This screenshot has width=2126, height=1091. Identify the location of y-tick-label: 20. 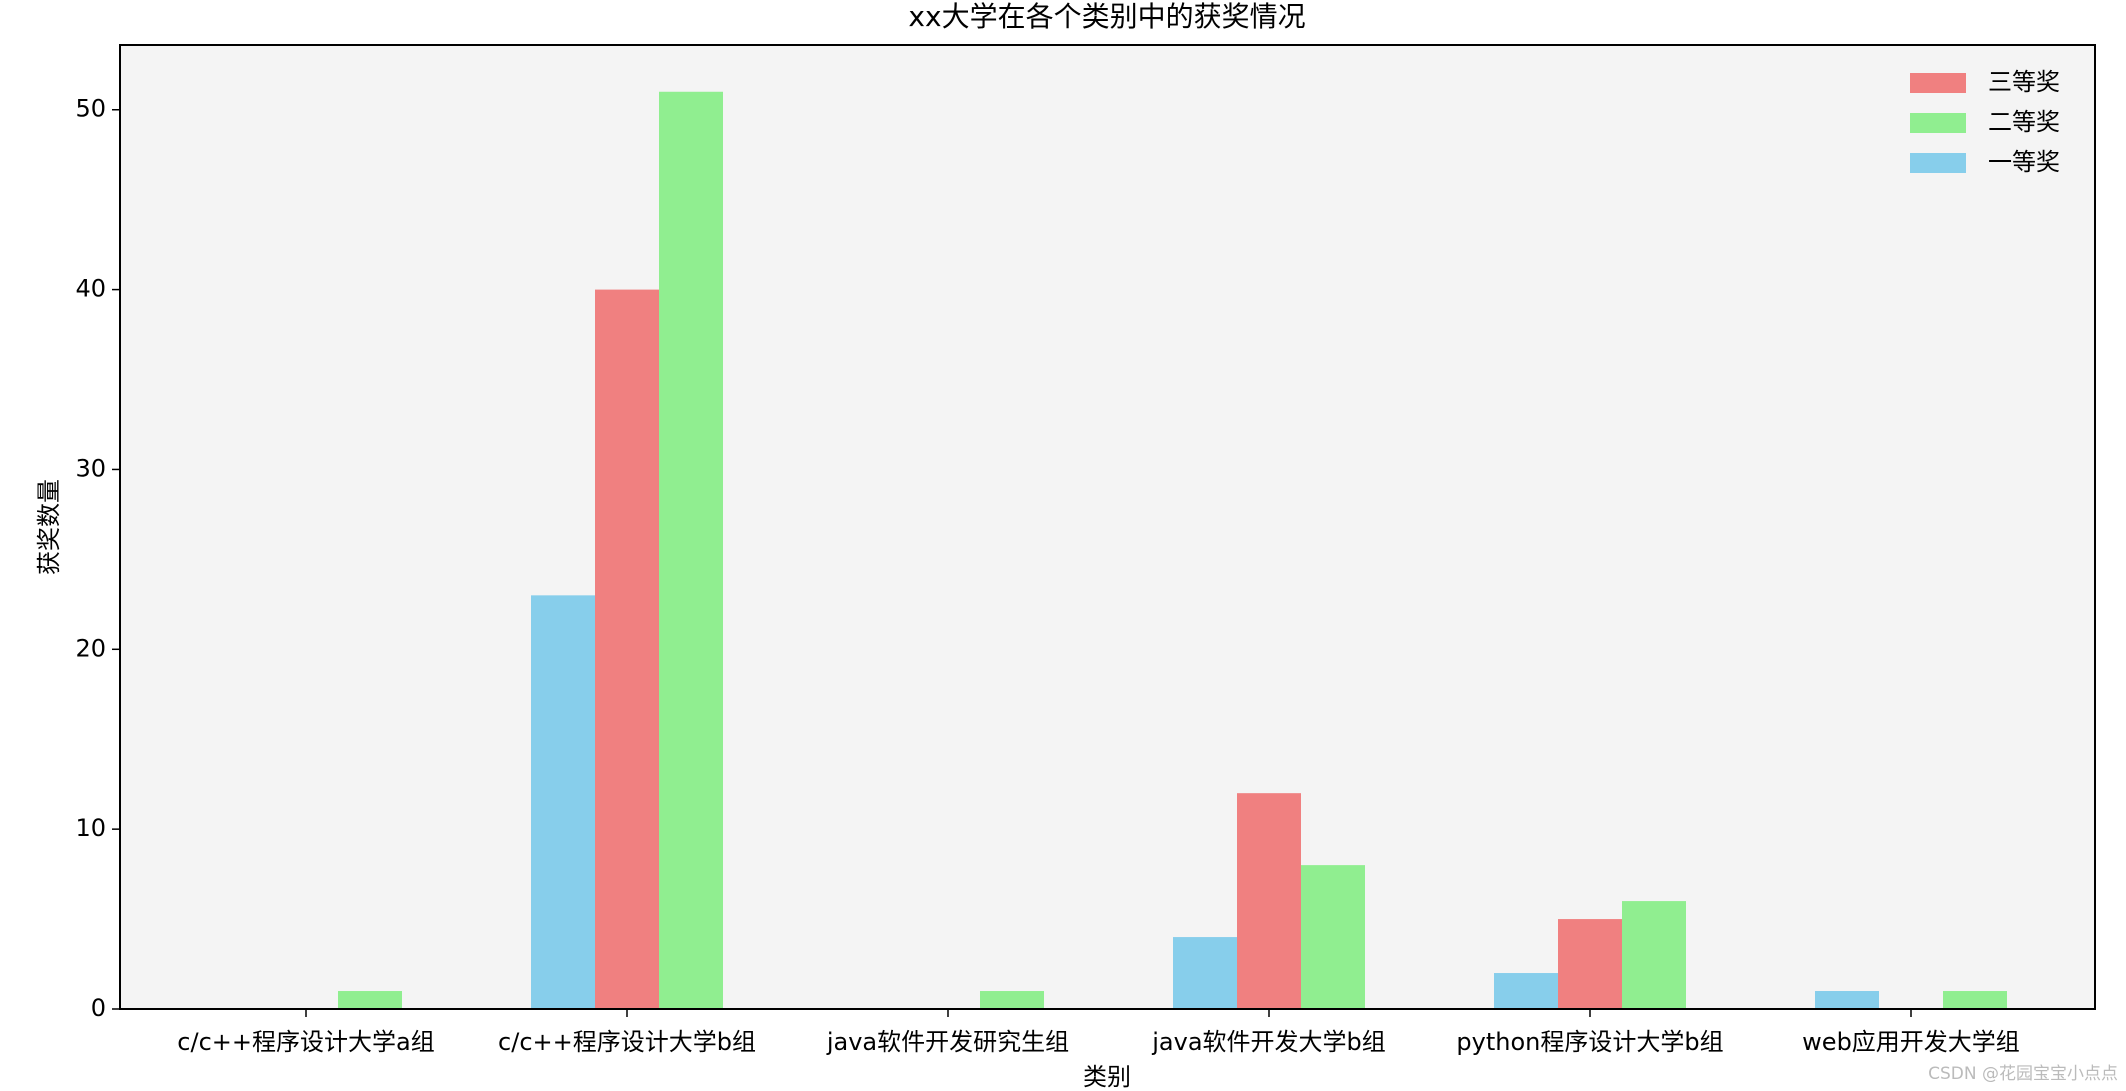
(90, 648).